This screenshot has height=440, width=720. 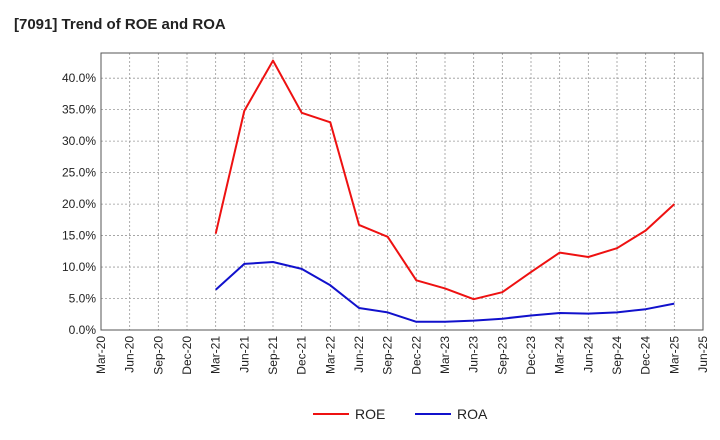 I want to click on x-tick-label: Dec-24, so click(x=646, y=355).